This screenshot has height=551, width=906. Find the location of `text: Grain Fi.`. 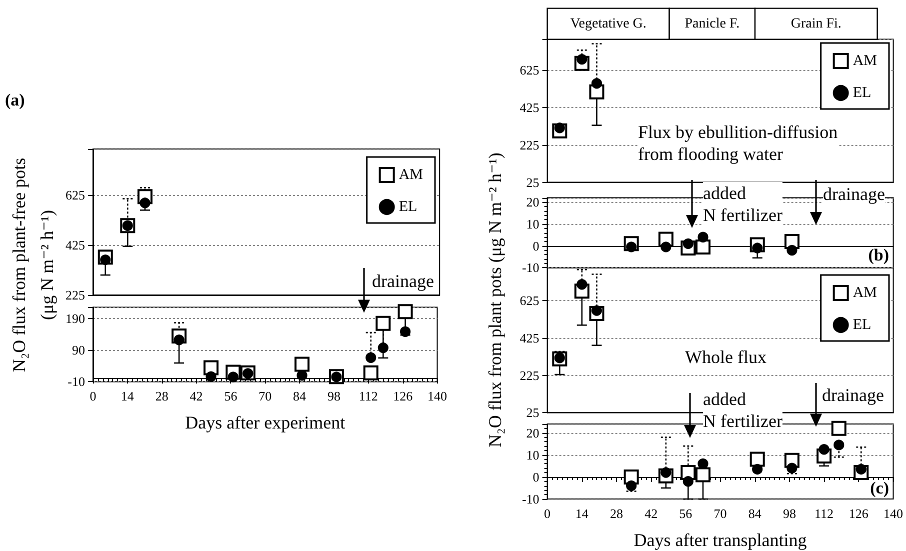

text: Grain Fi. is located at coordinates (816, 24).